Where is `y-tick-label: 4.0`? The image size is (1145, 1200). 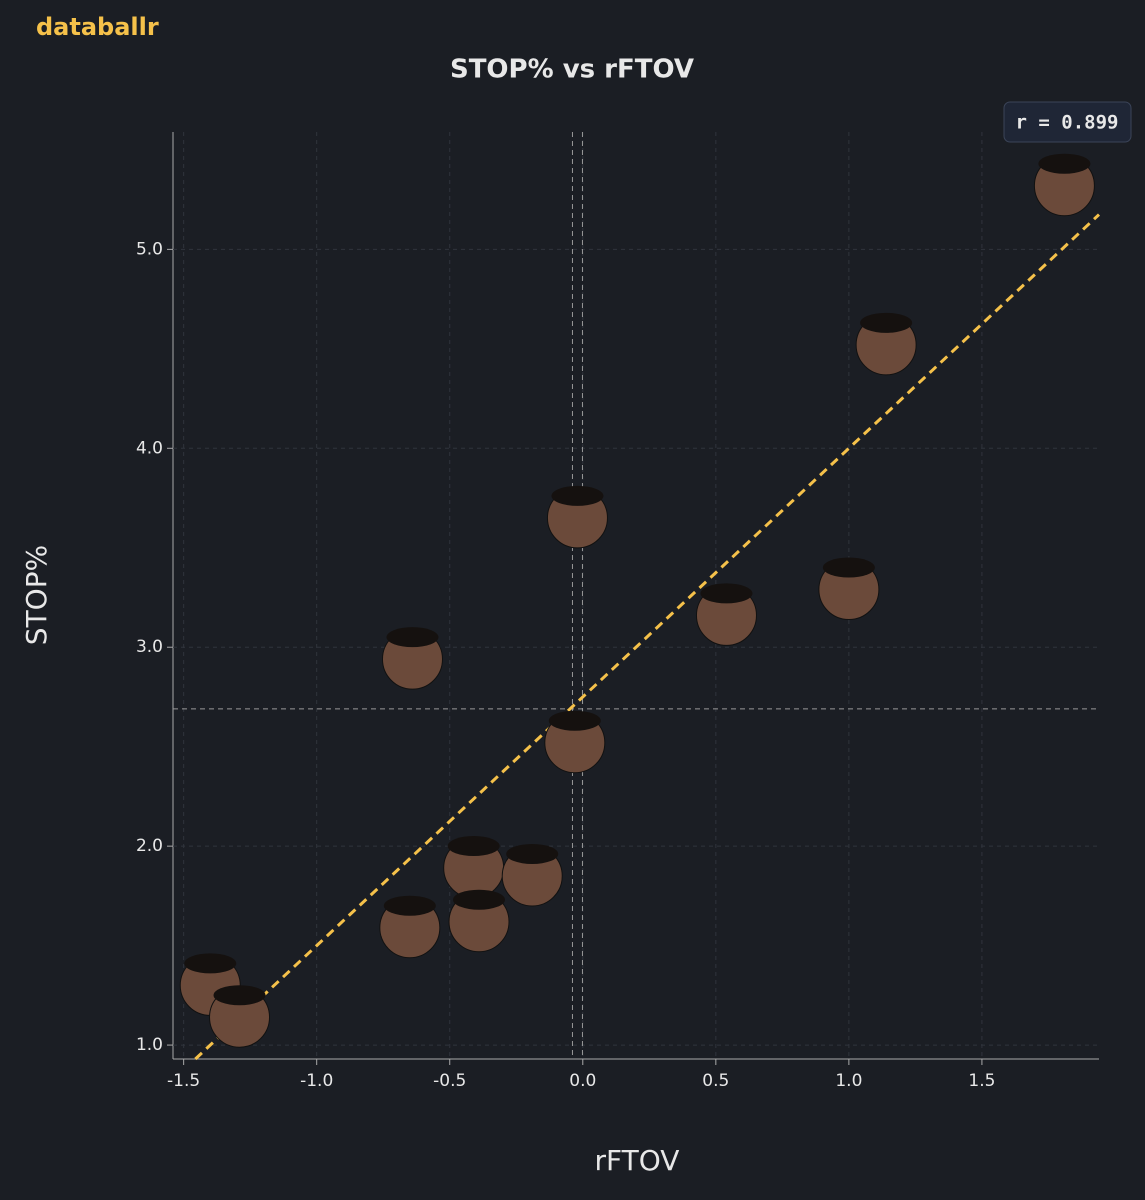
y-tick-label: 4.0 is located at coordinates (149, 448).